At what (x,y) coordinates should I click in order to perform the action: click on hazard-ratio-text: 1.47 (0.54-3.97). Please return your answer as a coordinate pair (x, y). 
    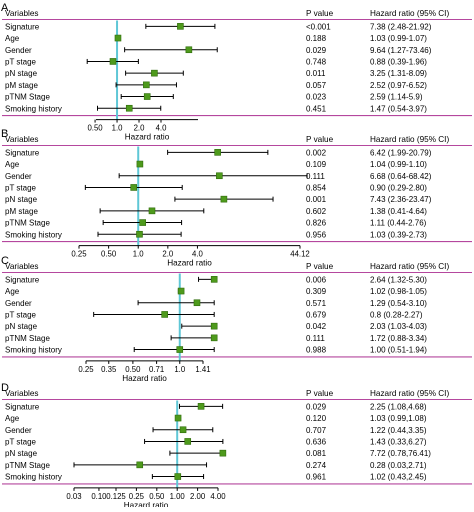
    Looking at the image, I should click on (398, 108).